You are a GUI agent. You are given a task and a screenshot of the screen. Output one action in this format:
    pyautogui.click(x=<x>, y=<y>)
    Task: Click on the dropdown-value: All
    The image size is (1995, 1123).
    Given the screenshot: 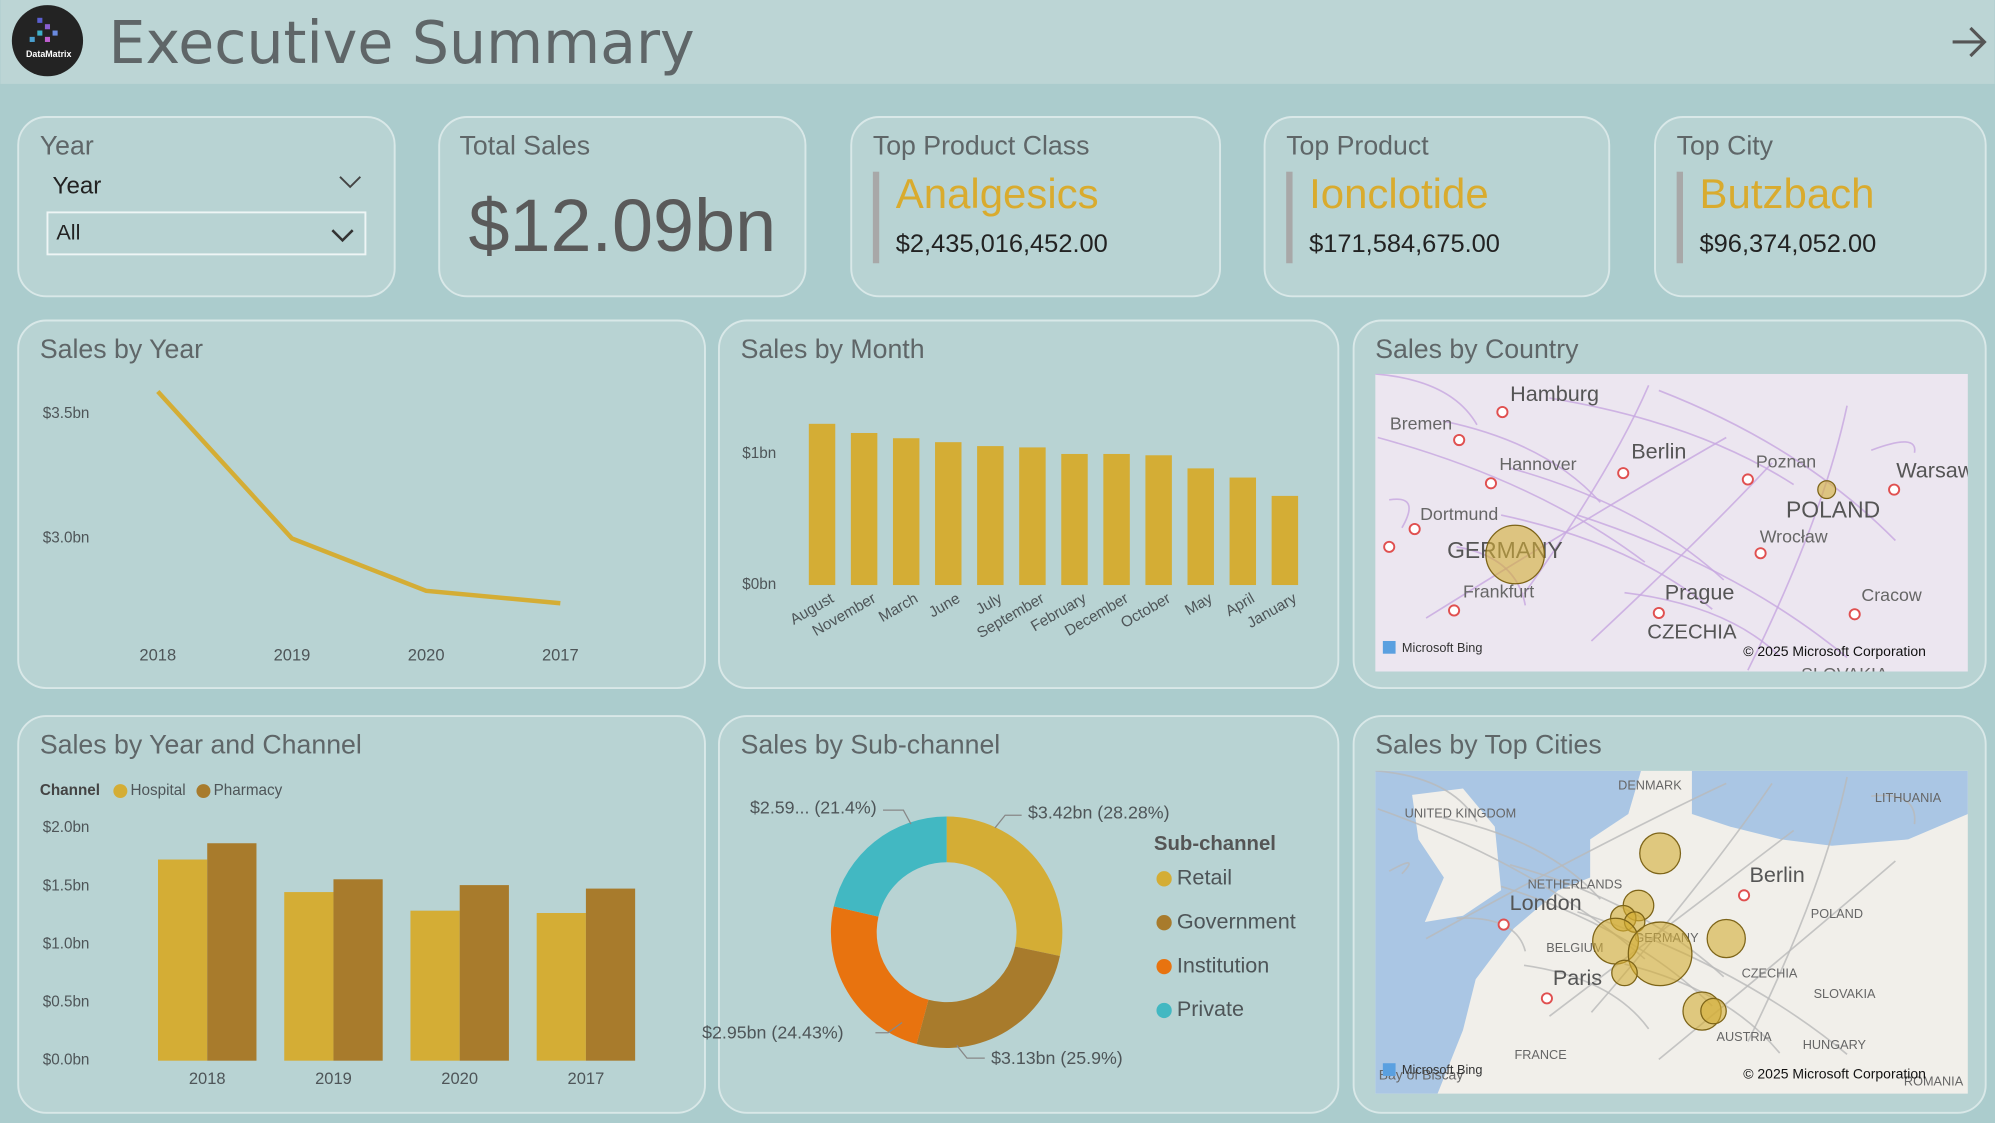 What is the action you would take?
    pyautogui.click(x=68, y=232)
    